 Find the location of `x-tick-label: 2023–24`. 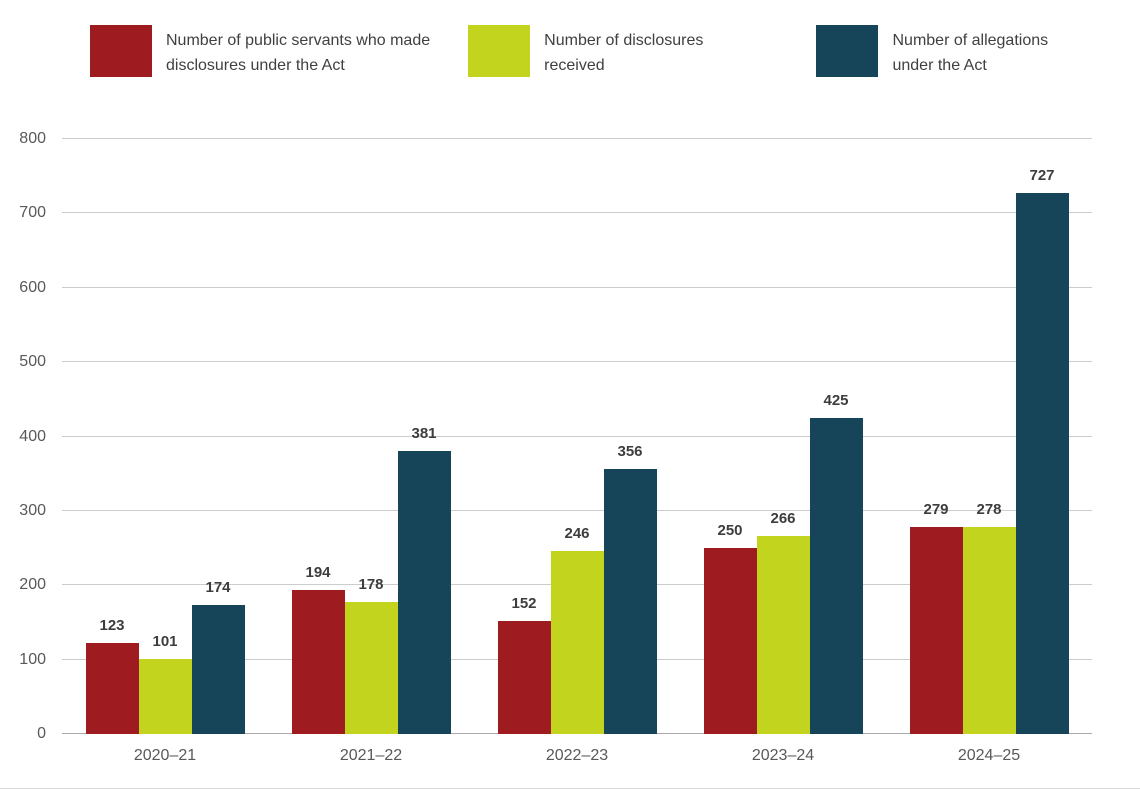

x-tick-label: 2023–24 is located at coordinates (783, 755).